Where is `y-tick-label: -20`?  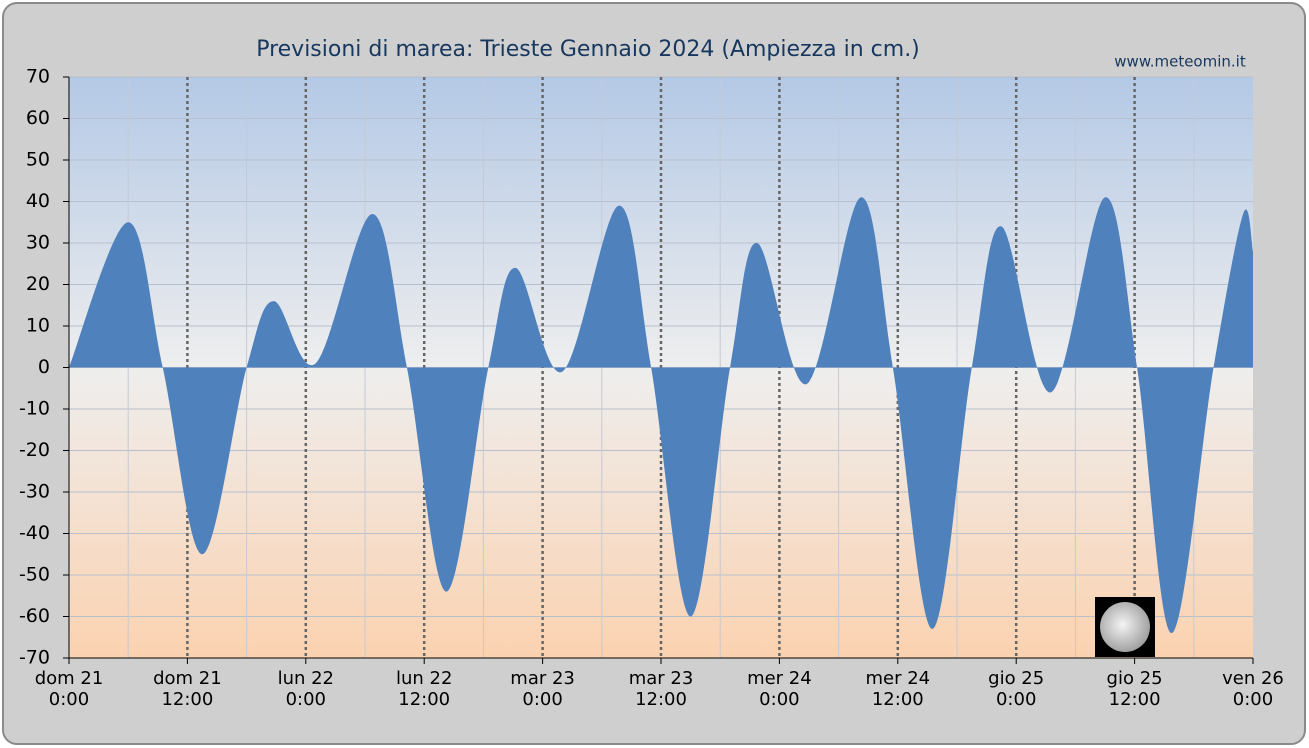 y-tick-label: -20 is located at coordinates (34, 450).